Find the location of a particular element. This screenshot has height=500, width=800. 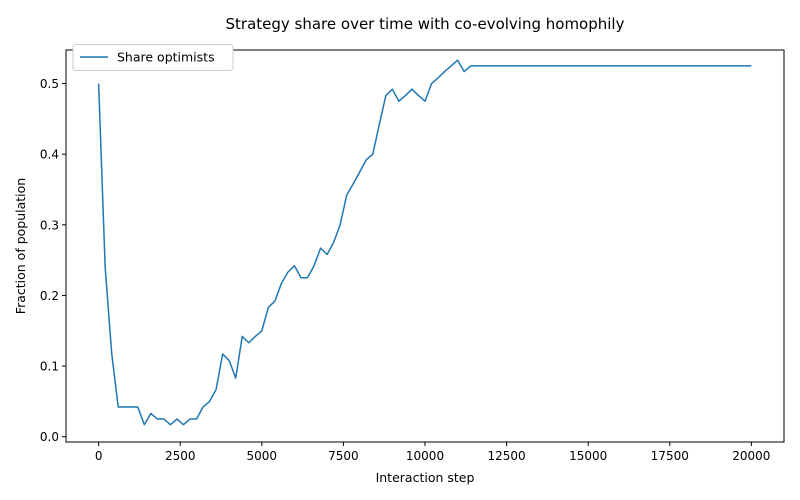

x-tick-label: 7500 is located at coordinates (343, 456).